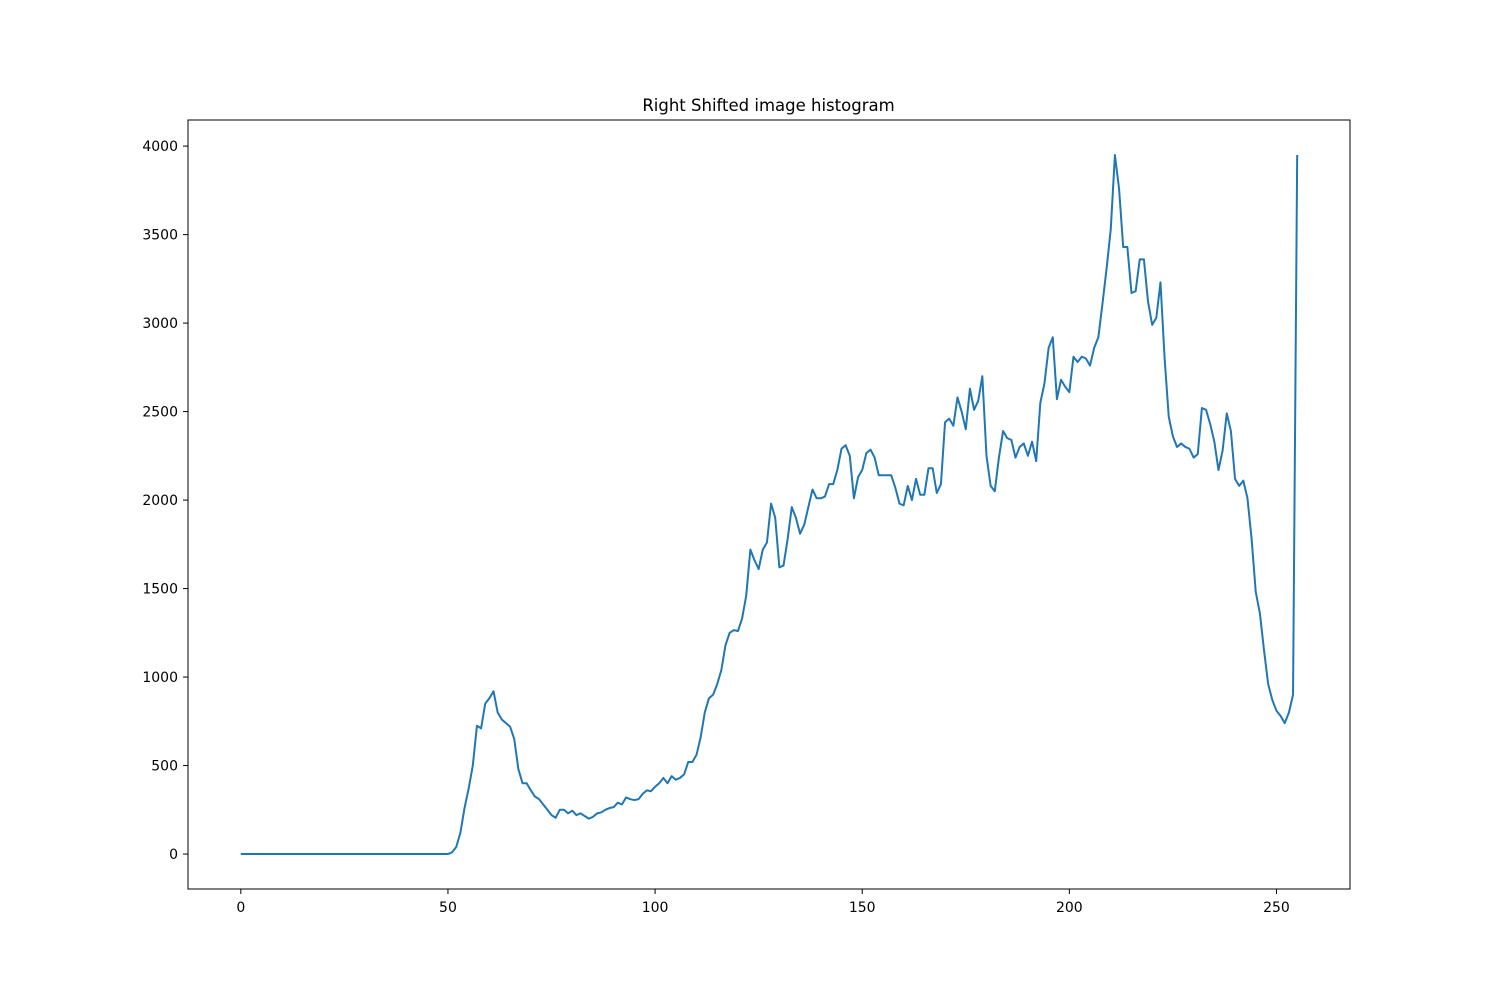 This screenshot has height=1000, width=1500. Describe the element at coordinates (1069, 908) in the screenshot. I see `x-tick-label: 200` at that location.